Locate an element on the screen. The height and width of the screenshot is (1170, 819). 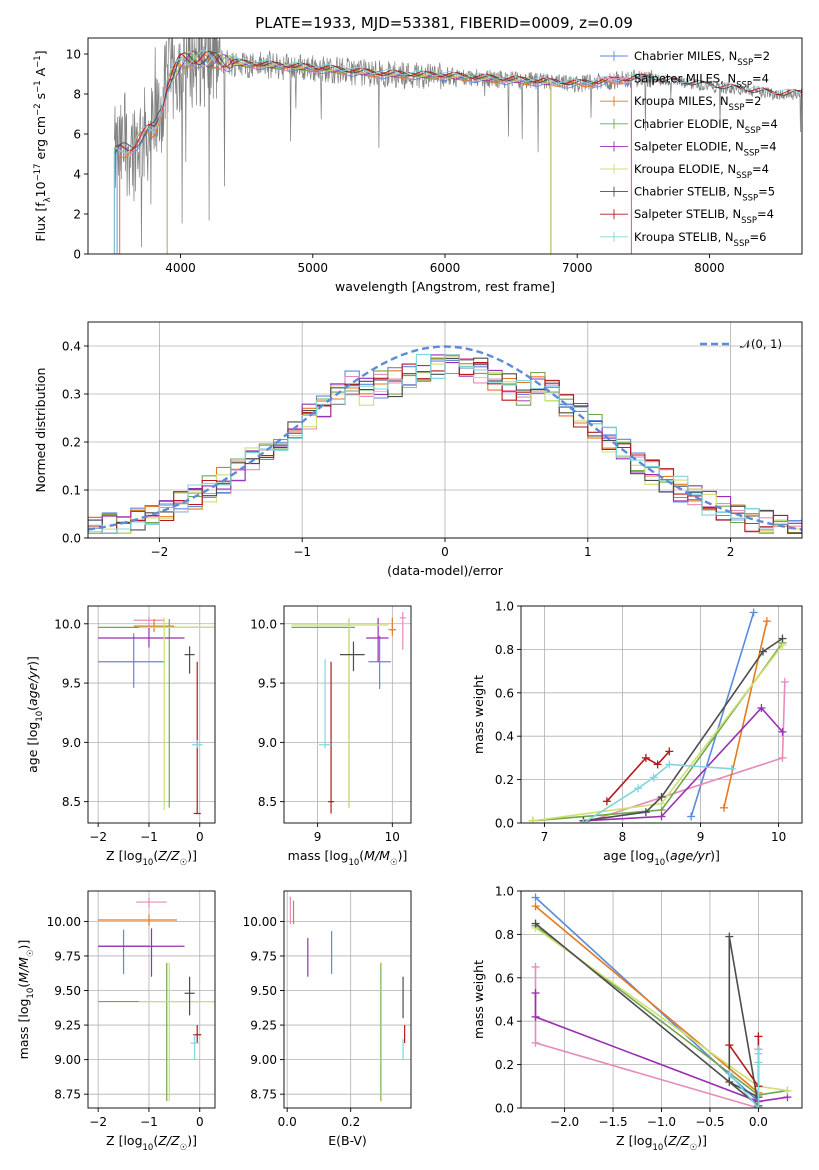
series-line-kroupa-elodie is located at coordinates (658, 733).